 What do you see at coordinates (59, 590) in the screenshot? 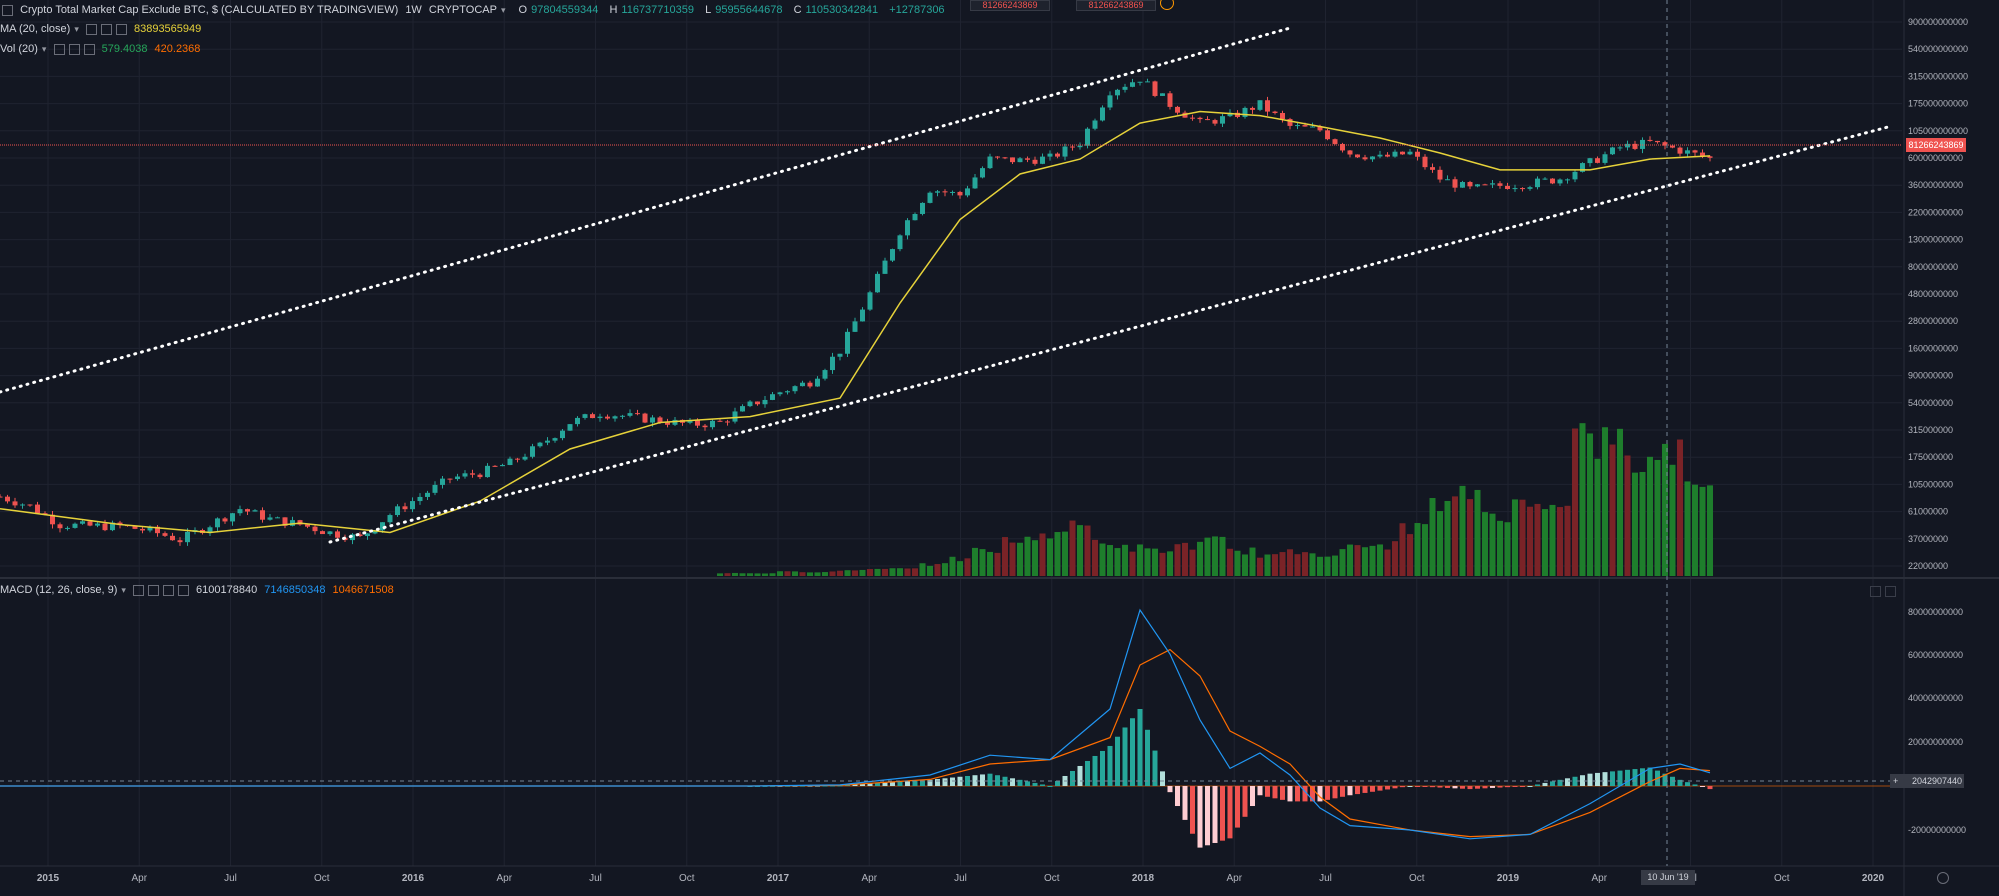
I see `macd-label: MACD (12, 26, close, 9)` at bounding box center [59, 590].